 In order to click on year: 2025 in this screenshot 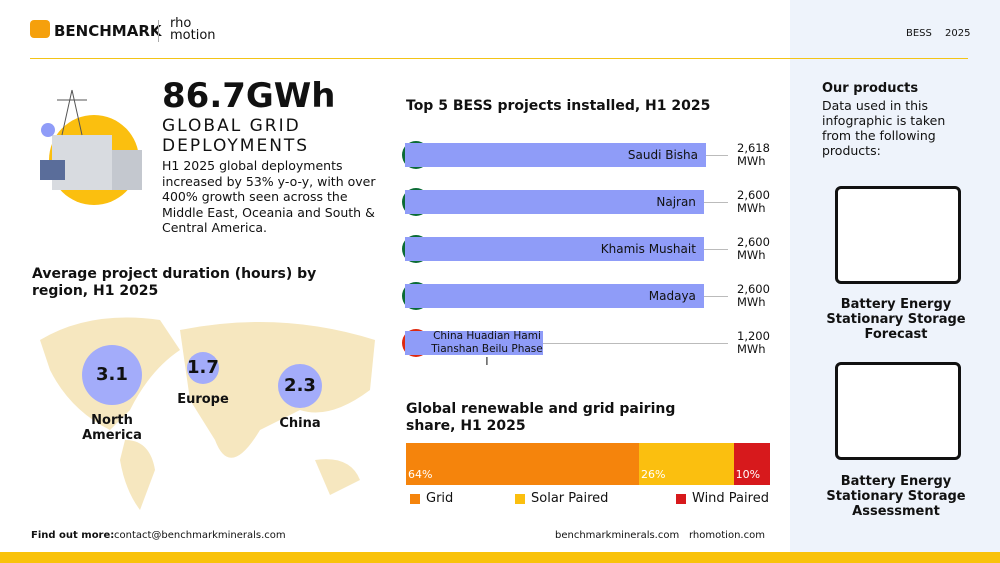, I will do `click(958, 33)`.